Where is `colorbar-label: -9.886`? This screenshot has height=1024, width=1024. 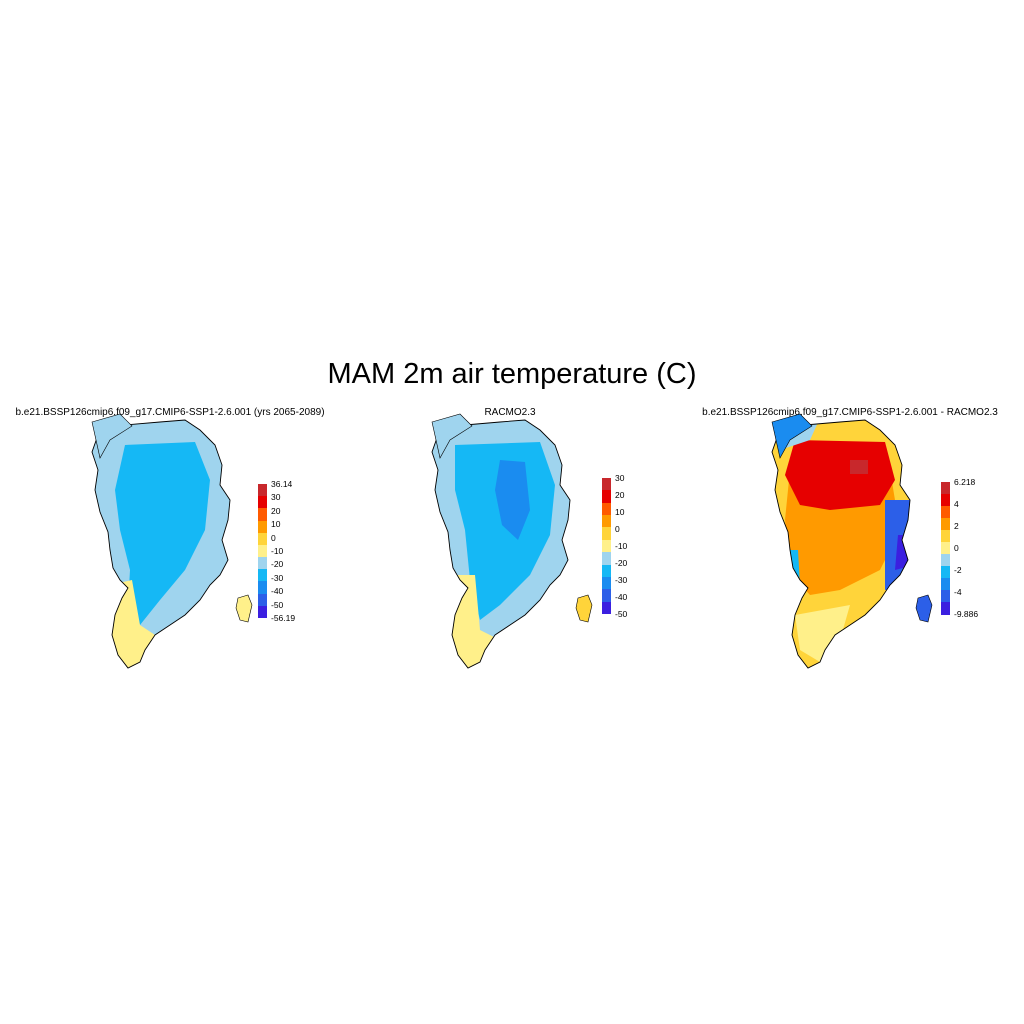
colorbar-label: -9.886 is located at coordinates (966, 614).